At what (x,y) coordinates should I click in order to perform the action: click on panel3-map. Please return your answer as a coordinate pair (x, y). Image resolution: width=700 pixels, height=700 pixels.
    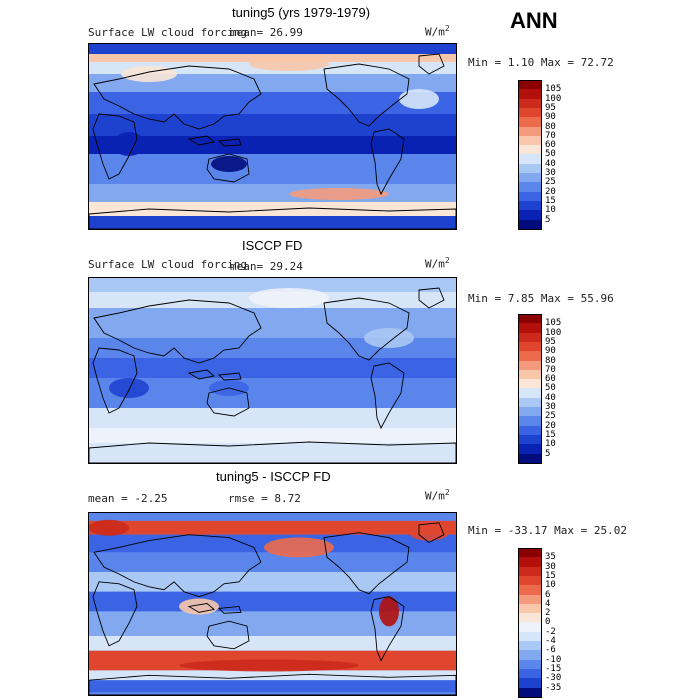
    Looking at the image, I should click on (272, 604).